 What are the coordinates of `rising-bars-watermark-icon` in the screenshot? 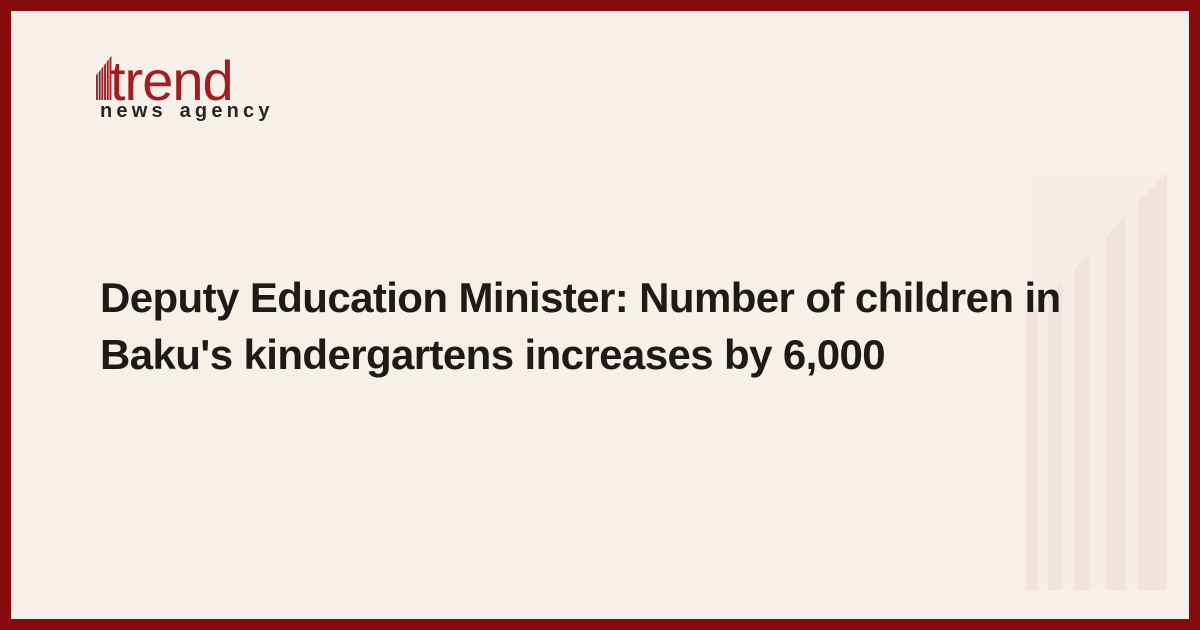 It's located at (1096, 381).